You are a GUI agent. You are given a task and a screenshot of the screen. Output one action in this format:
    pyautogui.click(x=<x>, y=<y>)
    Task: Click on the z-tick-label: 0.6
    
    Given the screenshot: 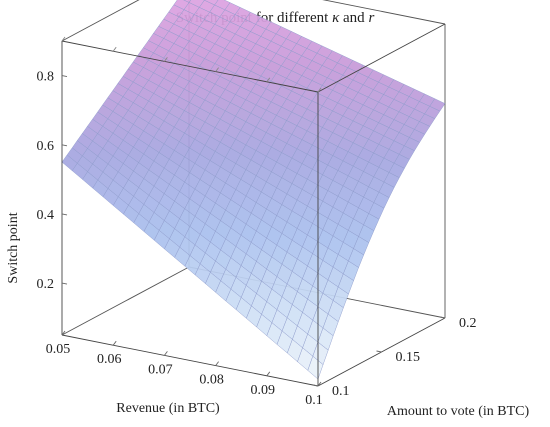 What is the action you would take?
    pyautogui.click(x=46, y=146)
    